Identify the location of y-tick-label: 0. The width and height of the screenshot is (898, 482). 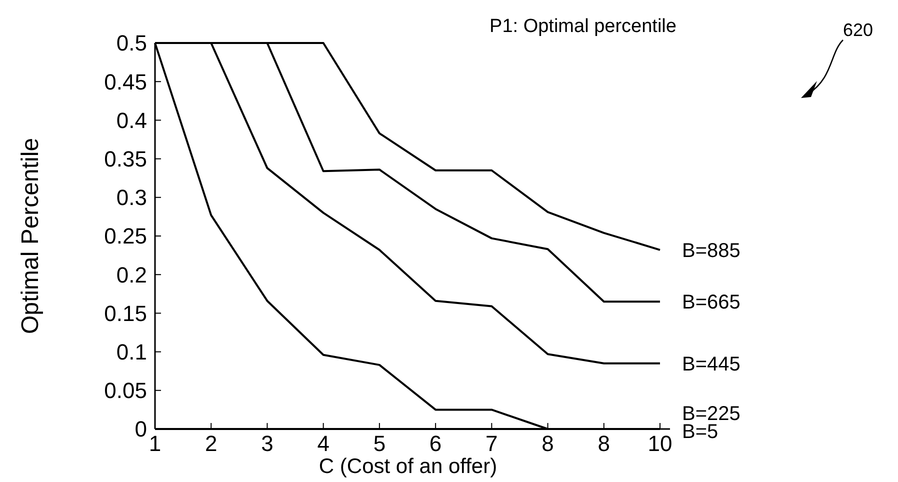
(140, 429).